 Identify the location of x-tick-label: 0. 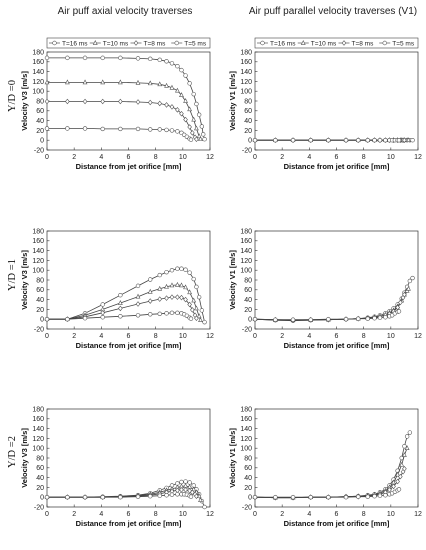
(255, 514).